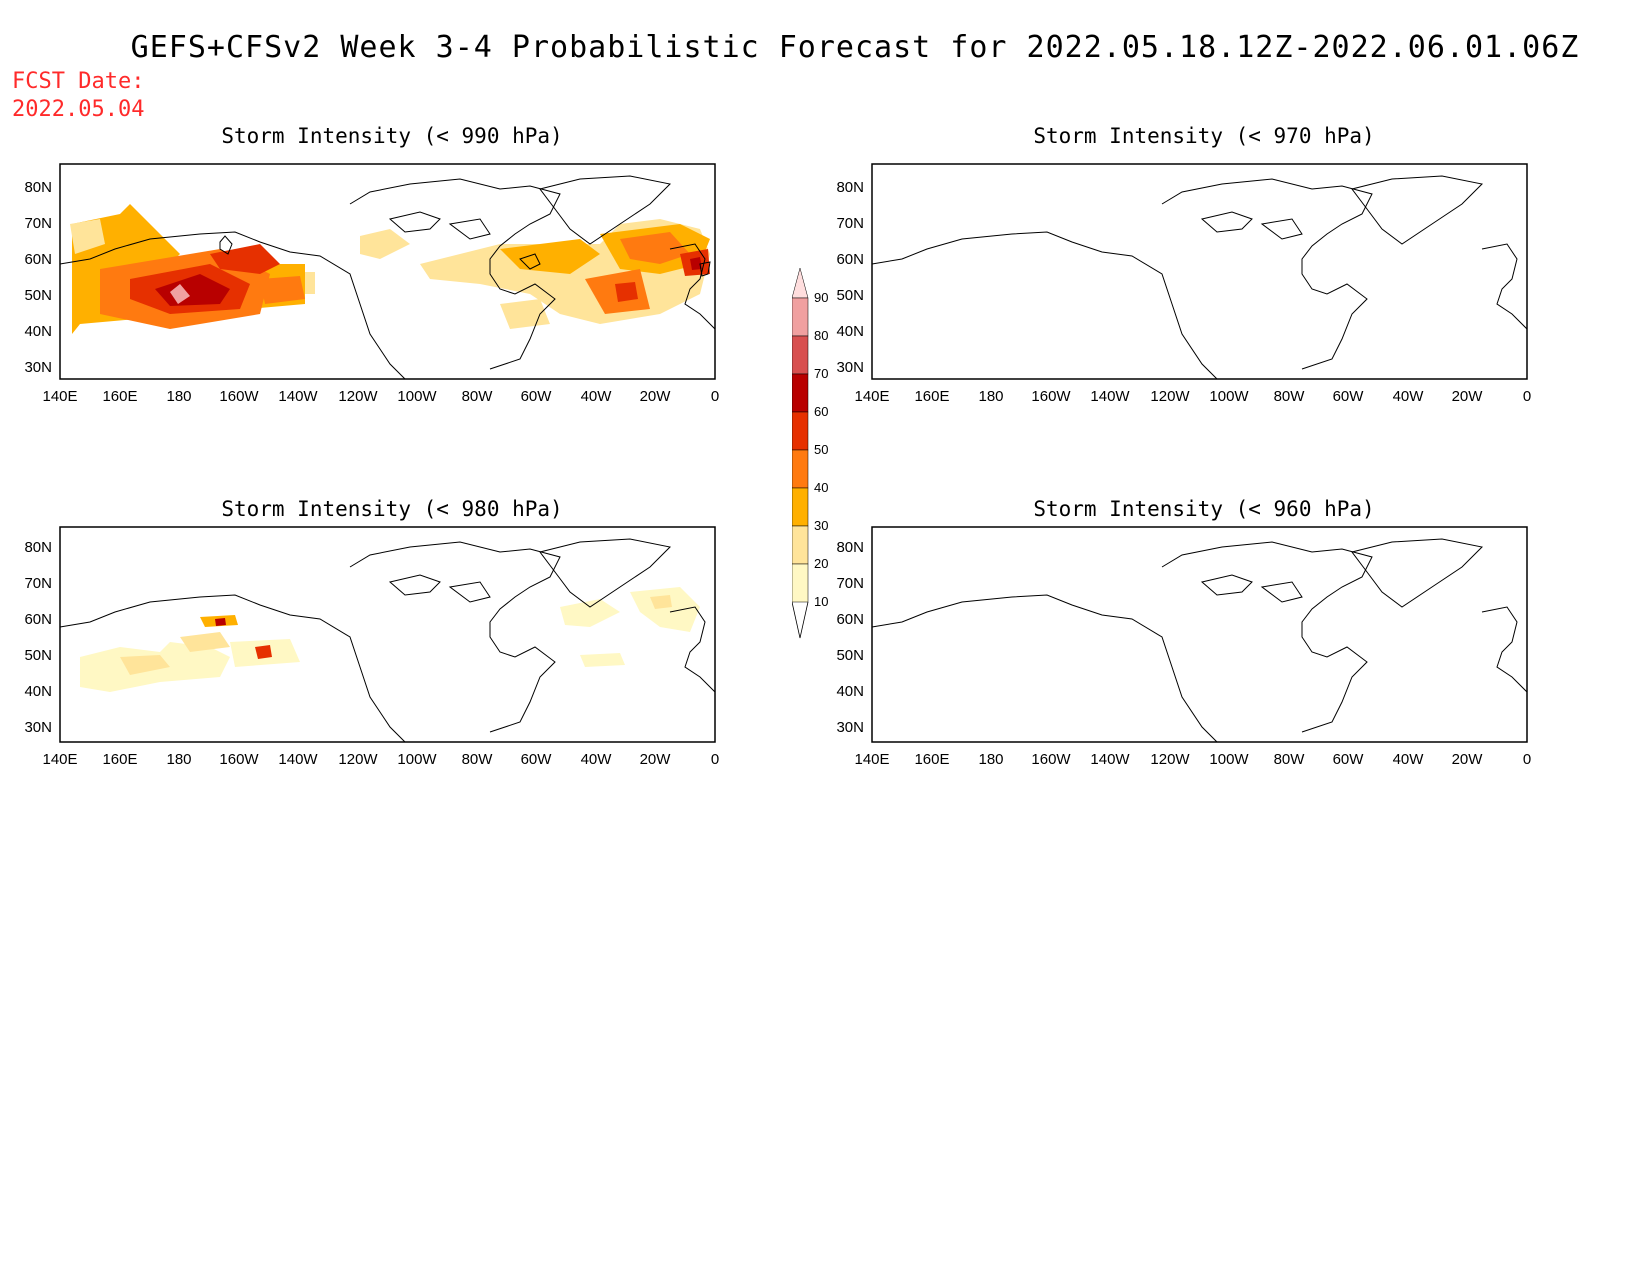 The width and height of the screenshot is (1650, 1275). I want to click on panel-title: Storm Intensity (< 990 hPa), so click(392, 136).